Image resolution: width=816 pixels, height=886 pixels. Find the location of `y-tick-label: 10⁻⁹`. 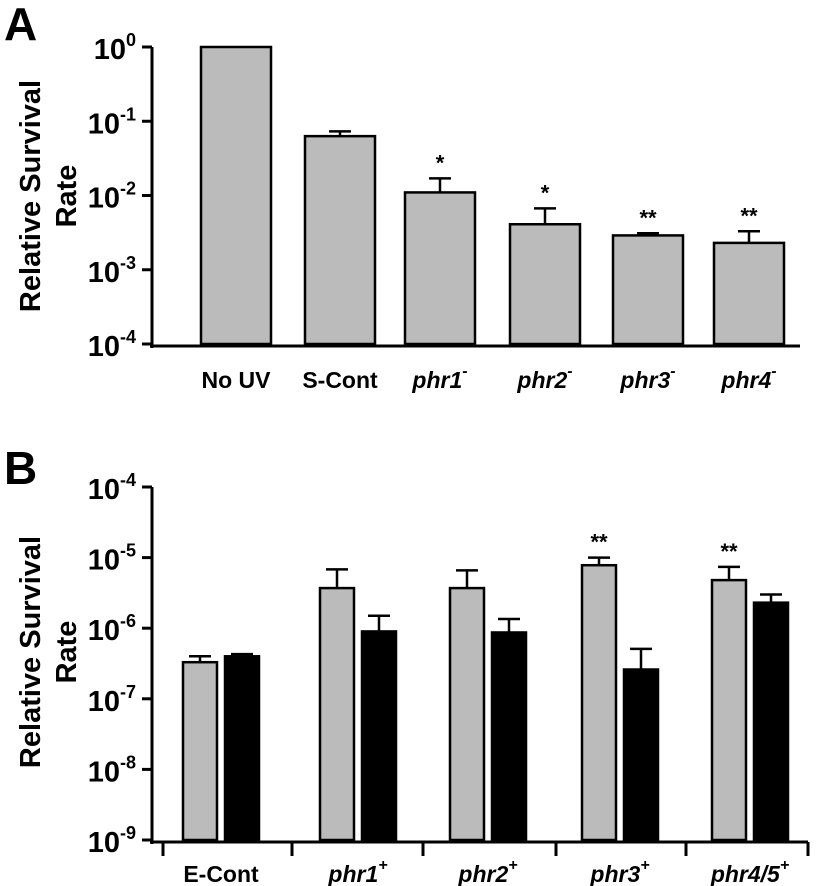

y-tick-label: 10⁻⁹ is located at coordinates (112, 841).